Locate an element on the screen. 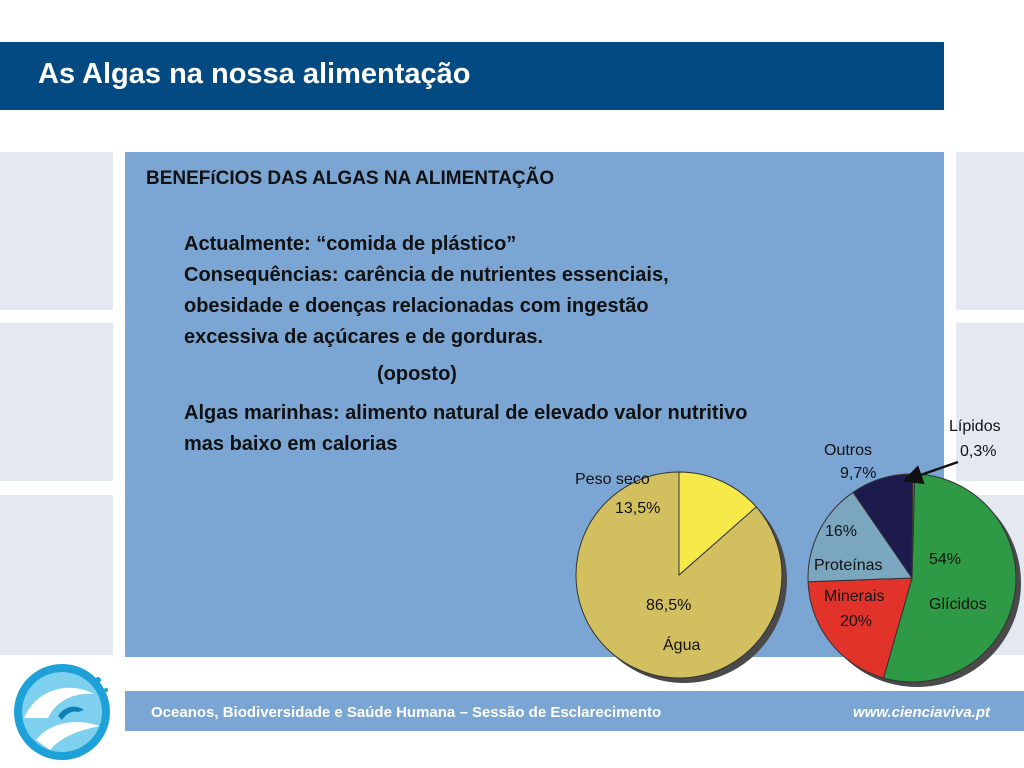  value-agua: 86,5% is located at coordinates (668, 605).